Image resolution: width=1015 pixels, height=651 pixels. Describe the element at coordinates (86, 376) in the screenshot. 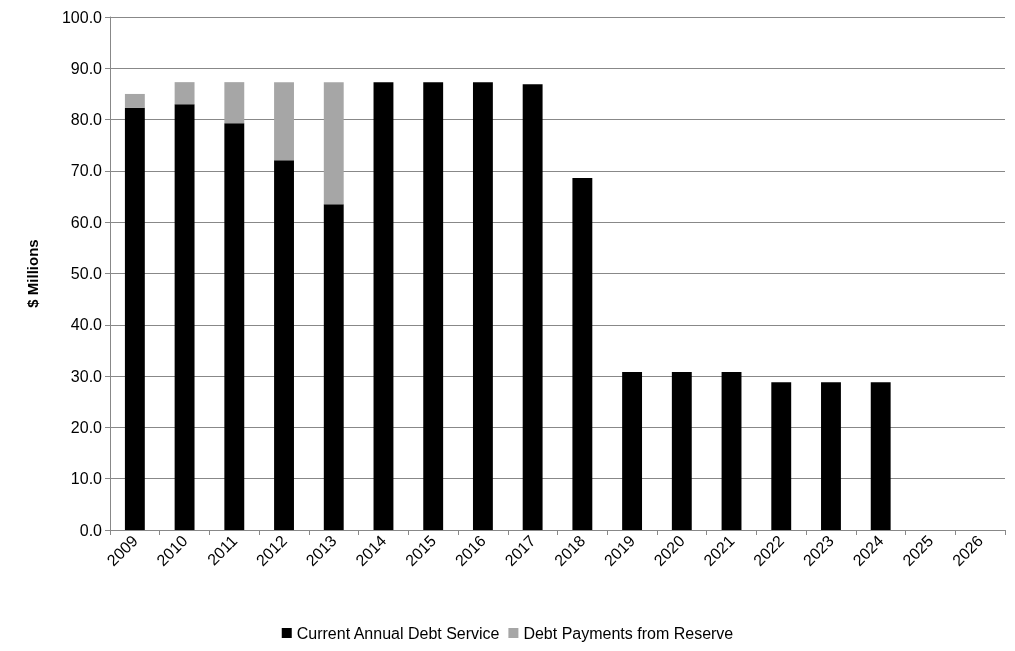

I see `y-tick-label: 30.0` at that location.